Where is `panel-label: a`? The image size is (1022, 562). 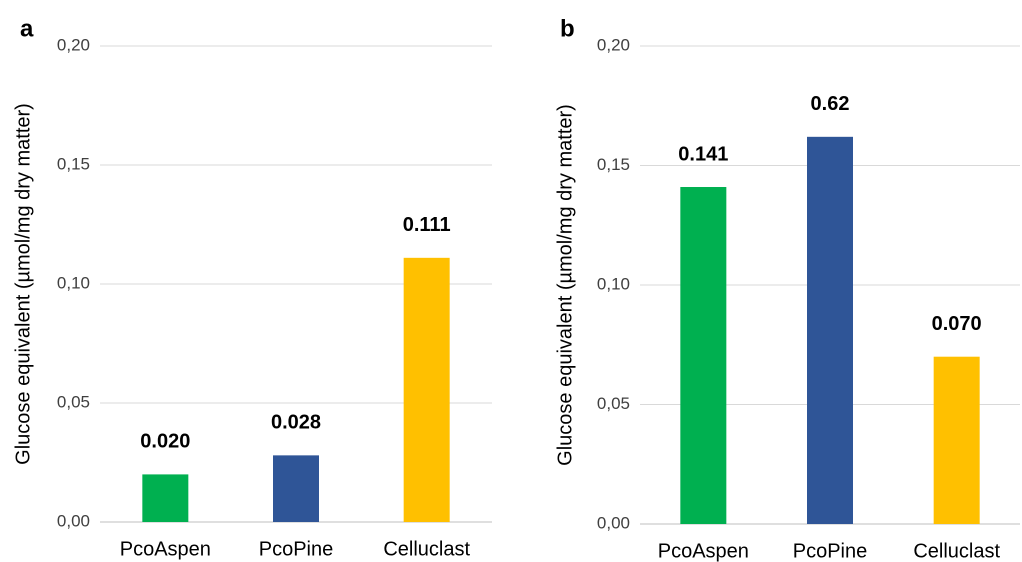
panel-label: a is located at coordinates (27, 28).